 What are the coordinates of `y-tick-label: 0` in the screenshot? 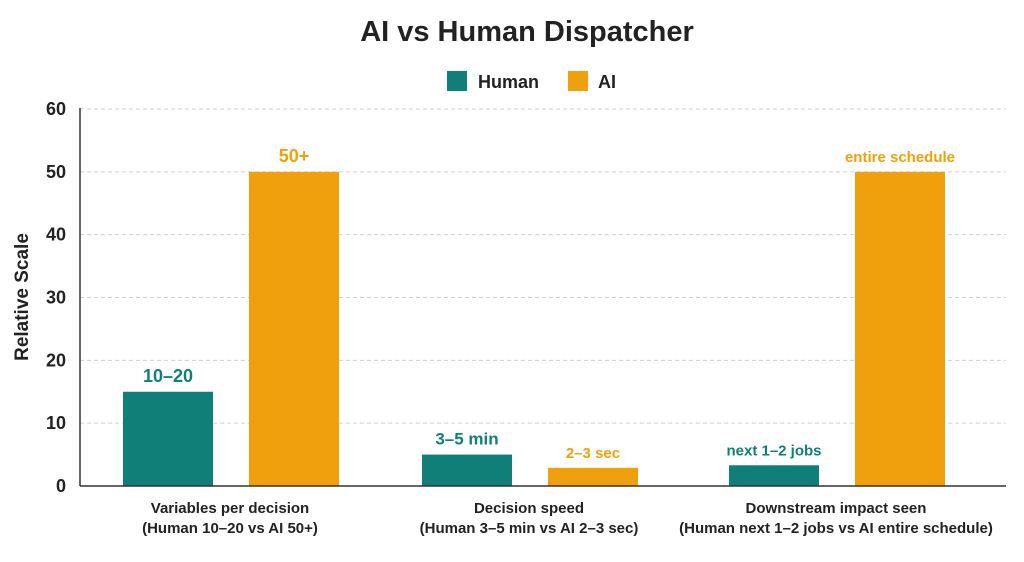 It's located at (61, 486).